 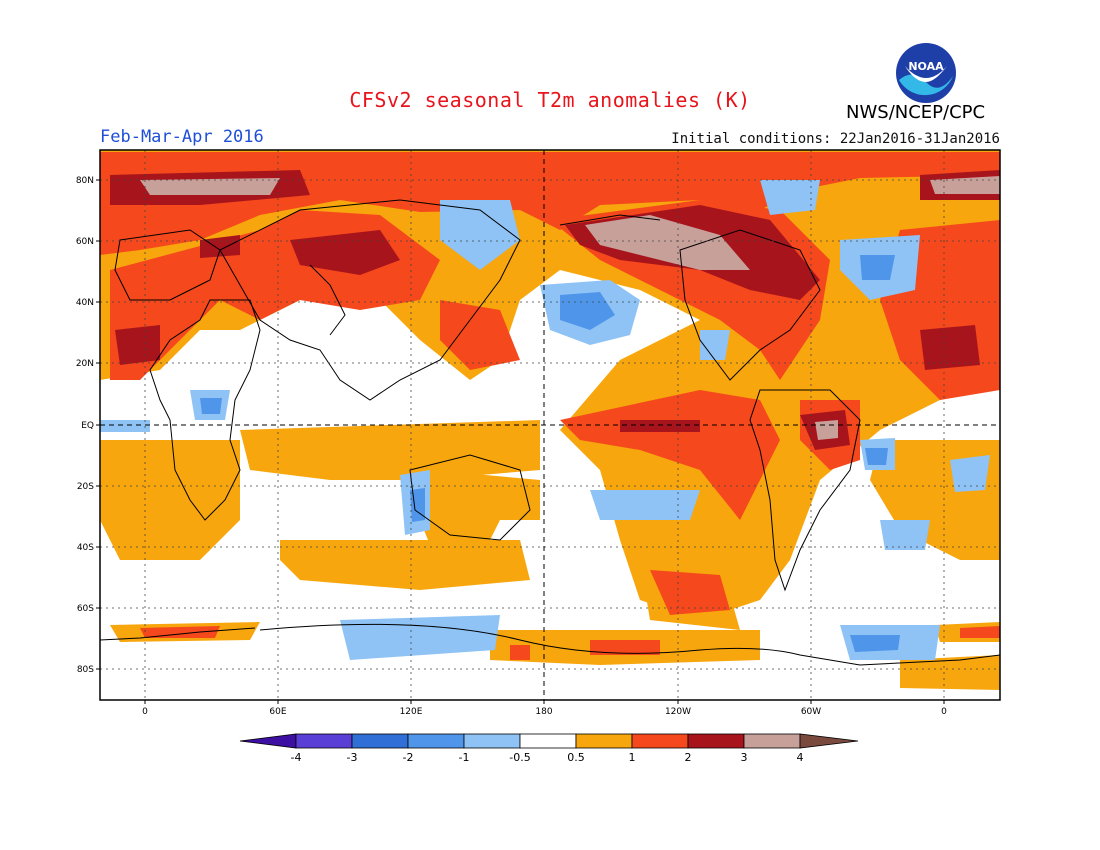 What do you see at coordinates (268, 741) in the screenshot?
I see `legend-arrow-low` at bounding box center [268, 741].